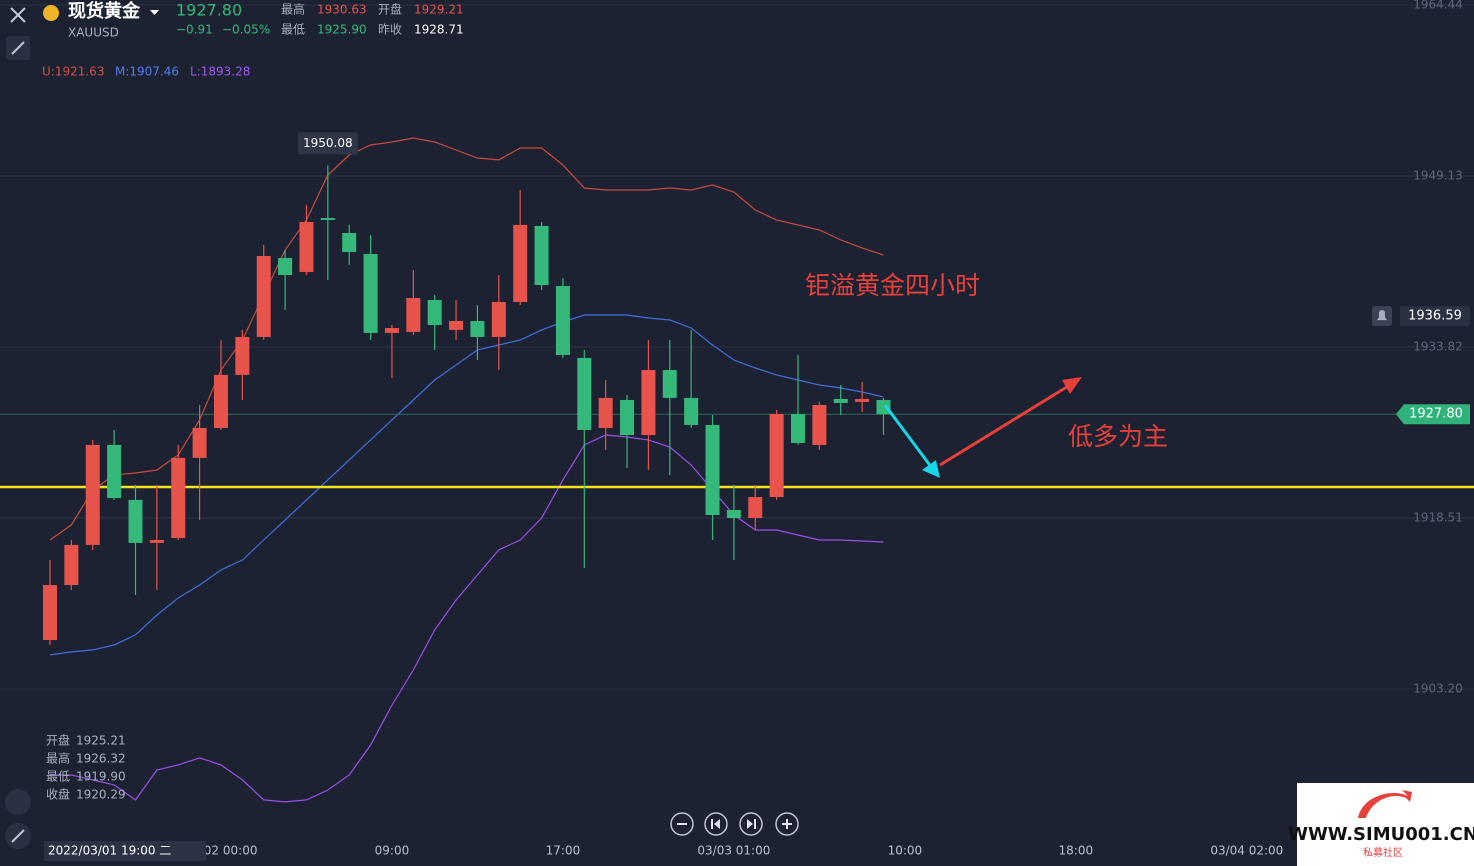  What do you see at coordinates (1382, 315) in the screenshot?
I see `bell-icon` at bounding box center [1382, 315].